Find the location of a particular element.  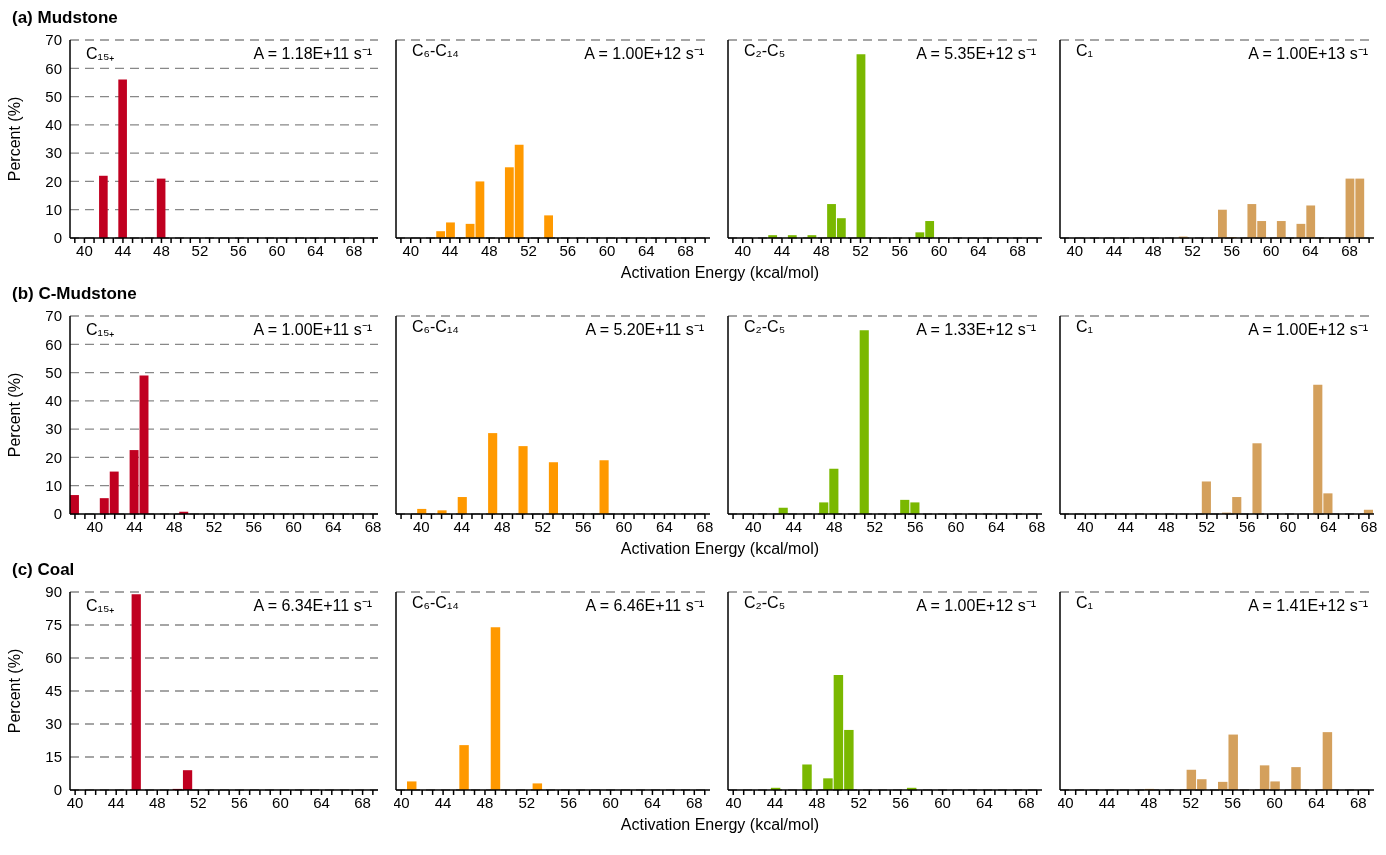

annotation: A = 1.00E+12 s⁻¹ is located at coordinates (976, 605).